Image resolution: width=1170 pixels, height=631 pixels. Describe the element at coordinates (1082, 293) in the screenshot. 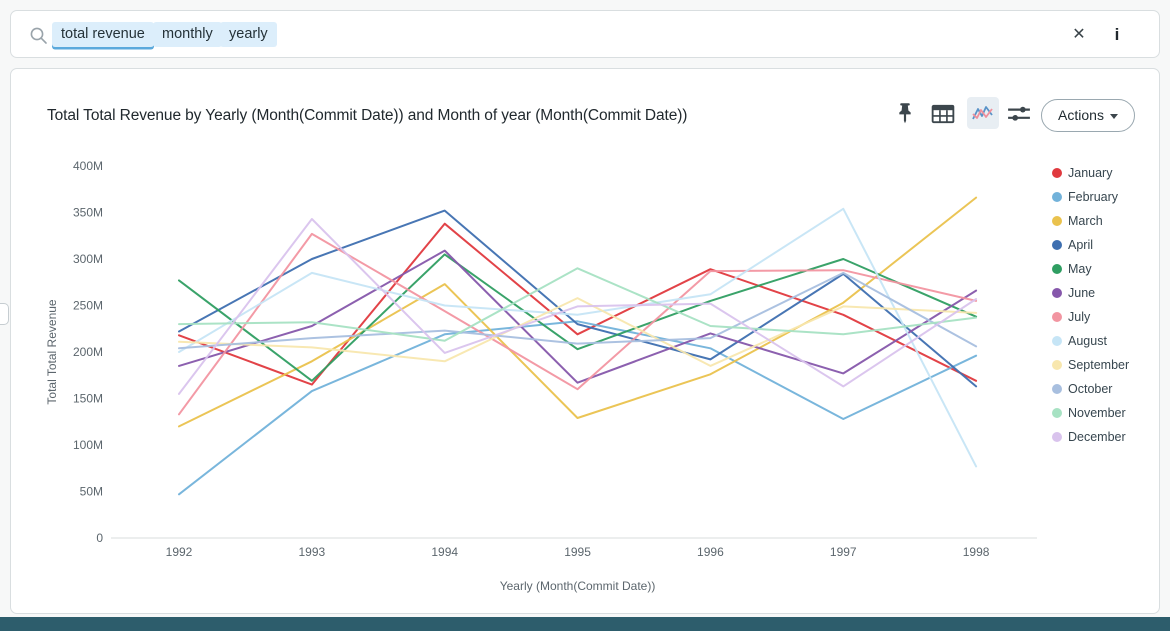

I see `legend-label: June` at that location.